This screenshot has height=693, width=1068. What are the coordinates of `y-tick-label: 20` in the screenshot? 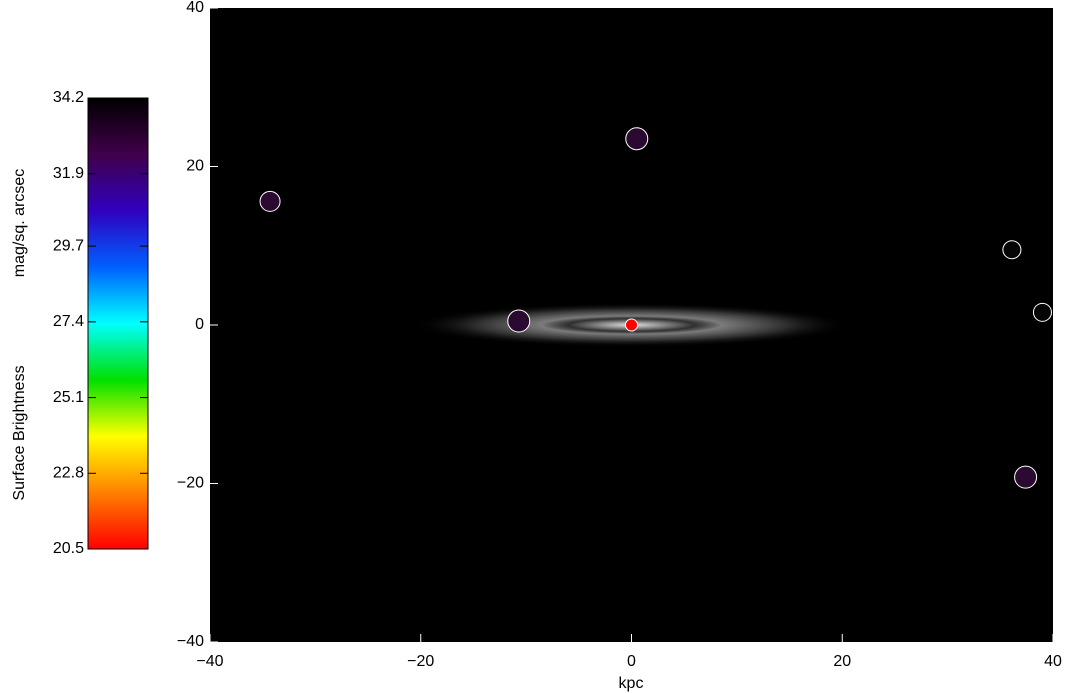 It's located at (195, 166).